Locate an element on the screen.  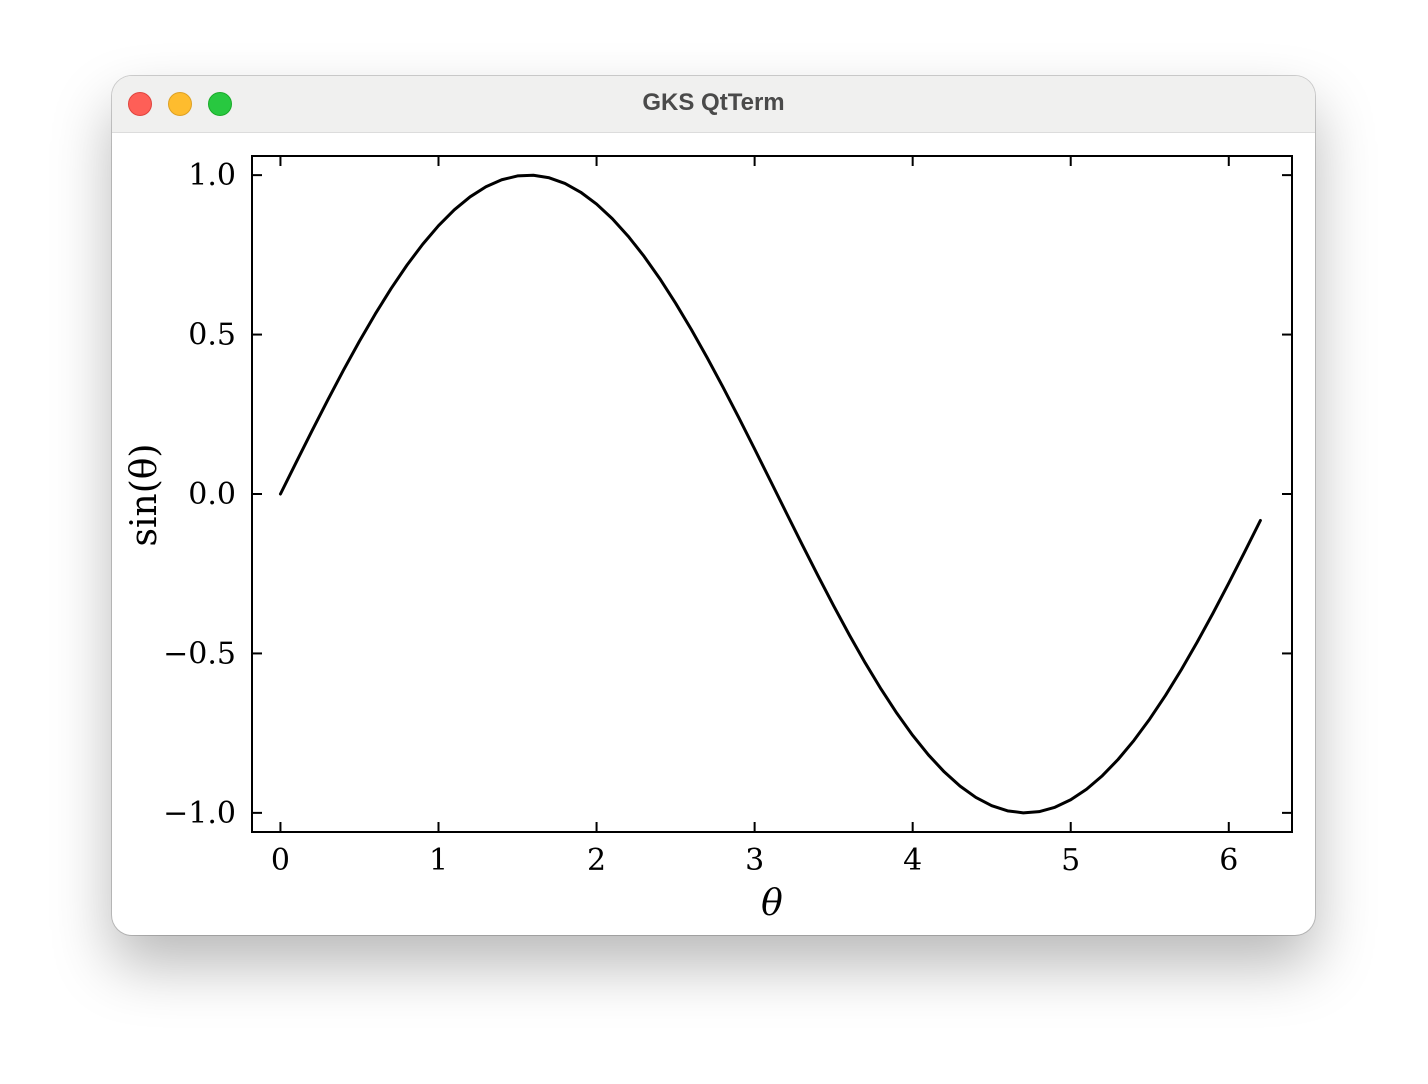
title-bar: GKS QtTerm is located at coordinates (713, 104).